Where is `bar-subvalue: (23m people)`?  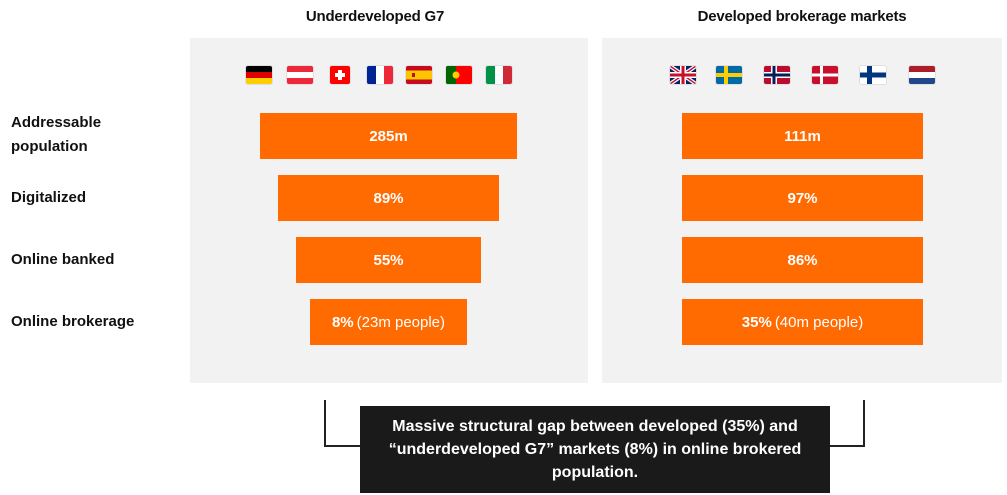
bar-subvalue: (23m people) is located at coordinates (401, 322).